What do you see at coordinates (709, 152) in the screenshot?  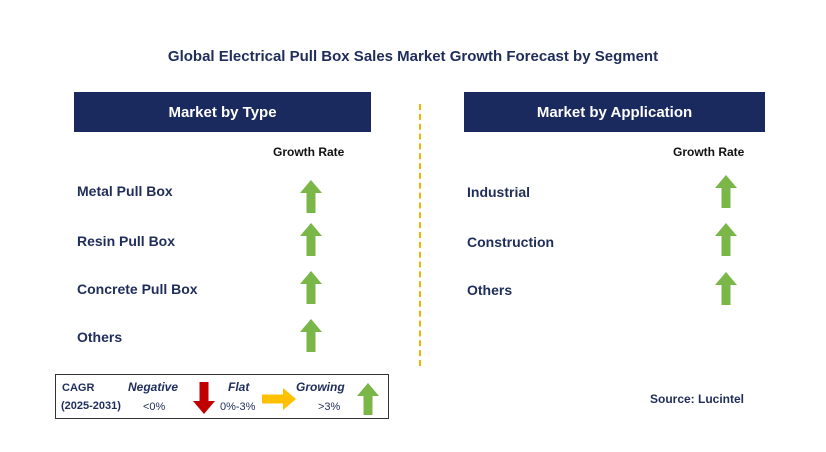 I see `application-growth-rate-label: Growth Rate` at bounding box center [709, 152].